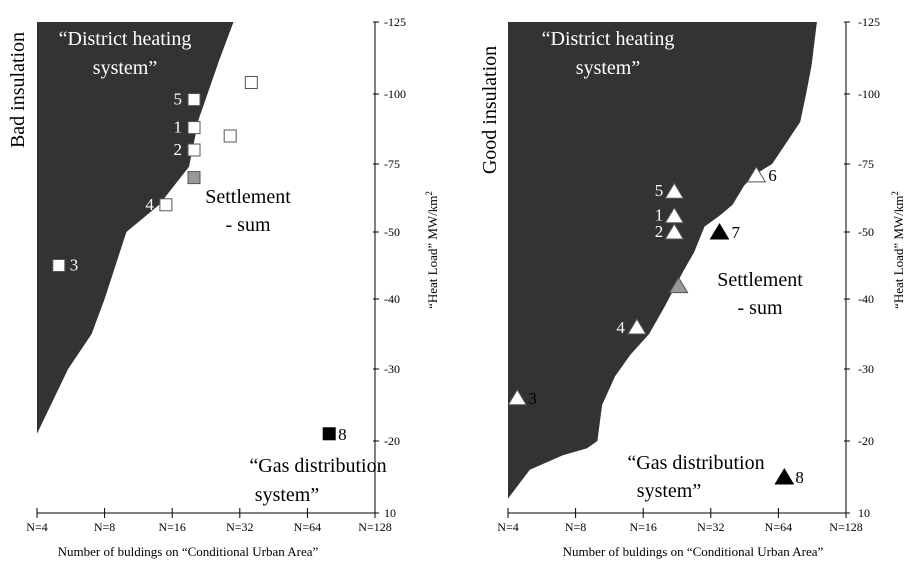 This screenshot has height=562, width=909. I want to click on panel-side-title: Bad insulation, so click(18, 90).